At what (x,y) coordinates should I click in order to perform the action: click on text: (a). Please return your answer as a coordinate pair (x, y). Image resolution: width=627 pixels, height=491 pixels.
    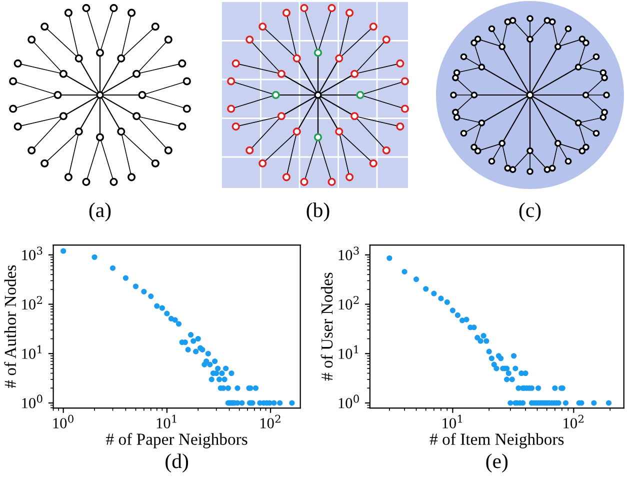
    Looking at the image, I should click on (100, 212).